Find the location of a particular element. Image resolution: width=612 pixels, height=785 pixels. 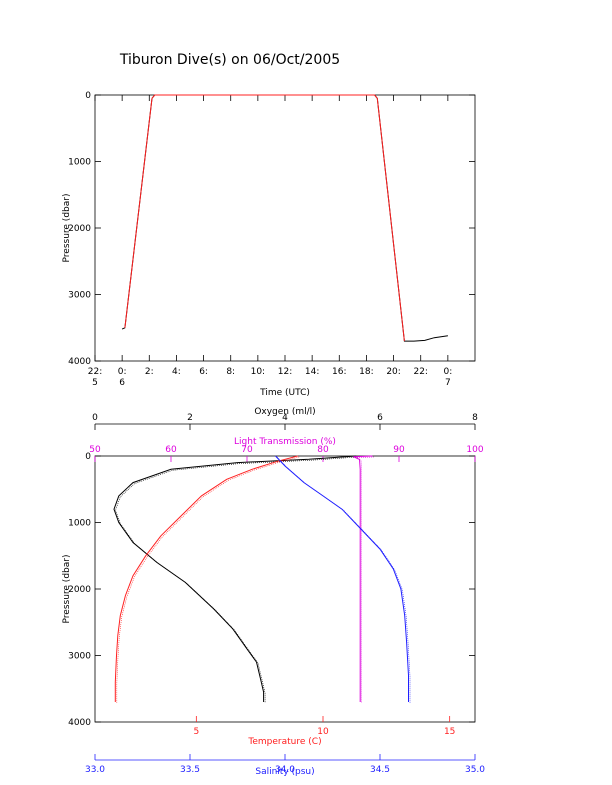

axis-tick-label-2: 5 is located at coordinates (196, 732).